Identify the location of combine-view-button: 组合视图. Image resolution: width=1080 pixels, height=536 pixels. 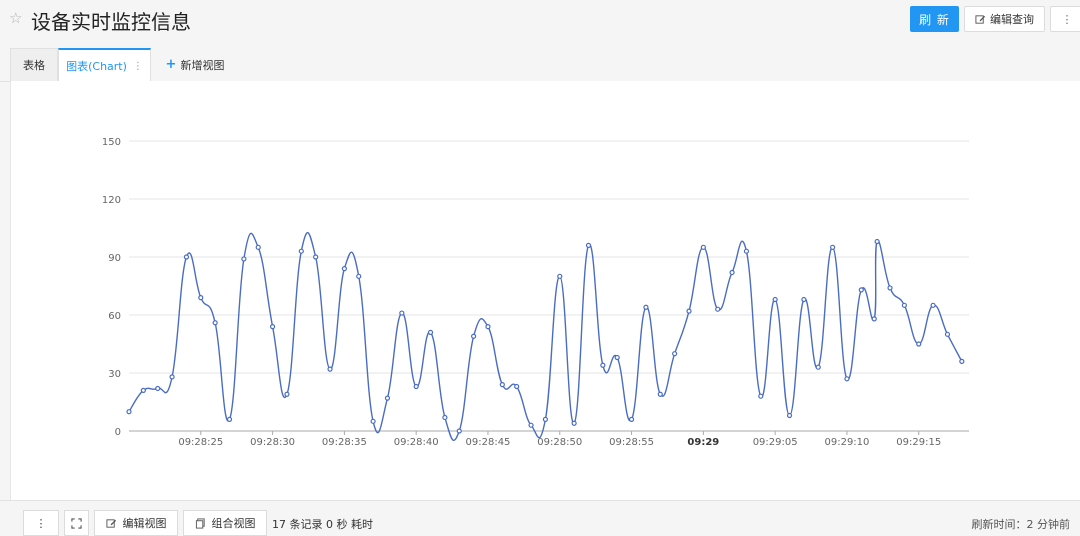
(225, 523).